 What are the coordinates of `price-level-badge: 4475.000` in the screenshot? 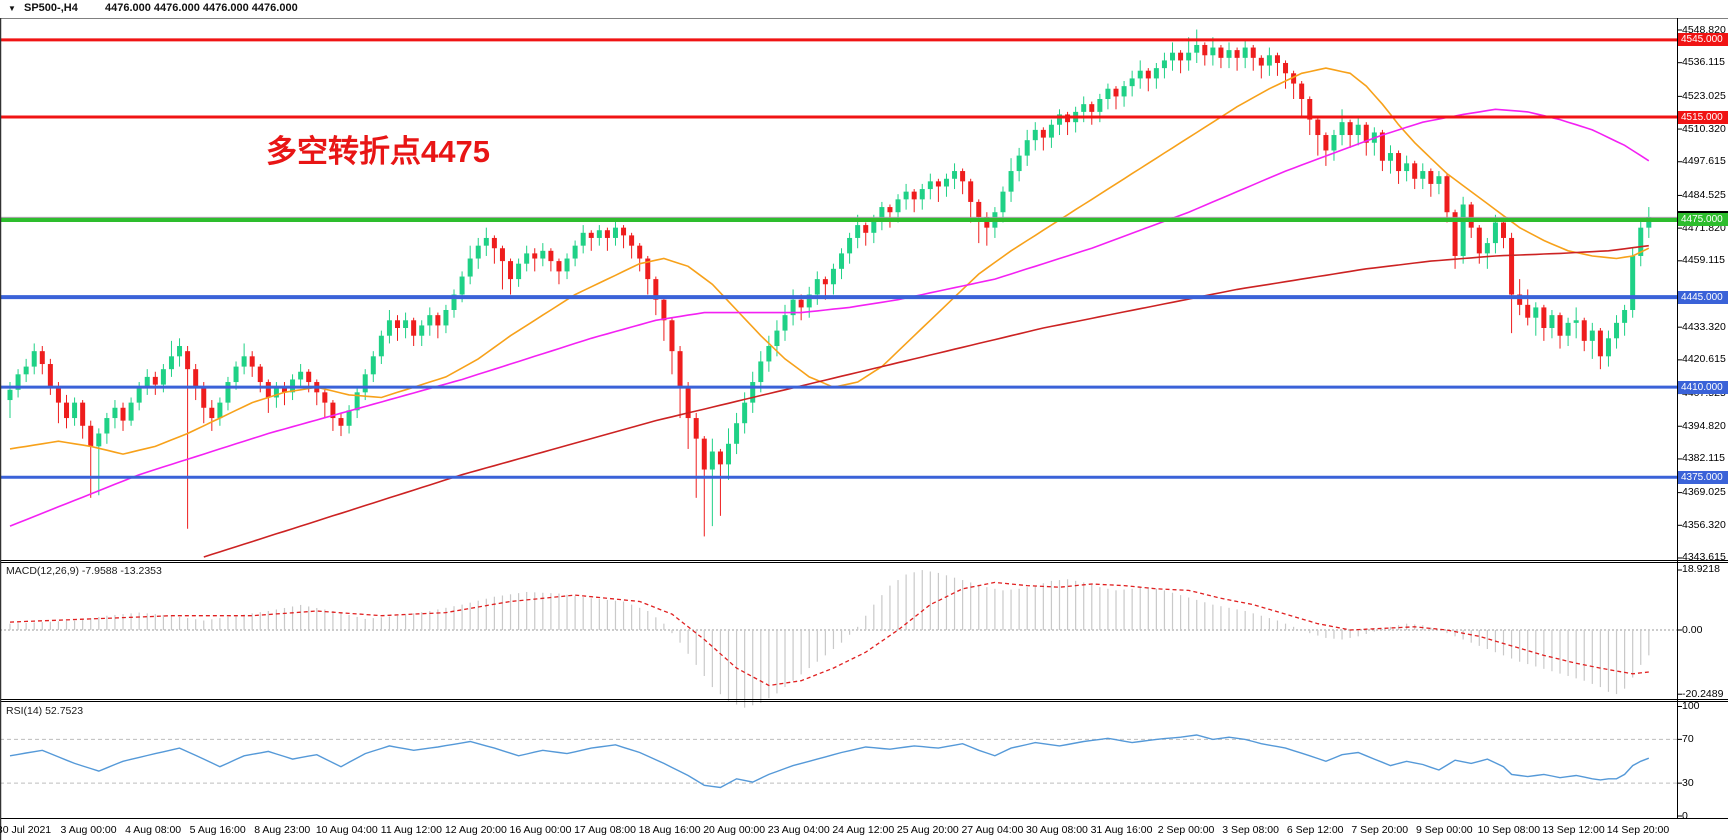 It's located at (1703, 220).